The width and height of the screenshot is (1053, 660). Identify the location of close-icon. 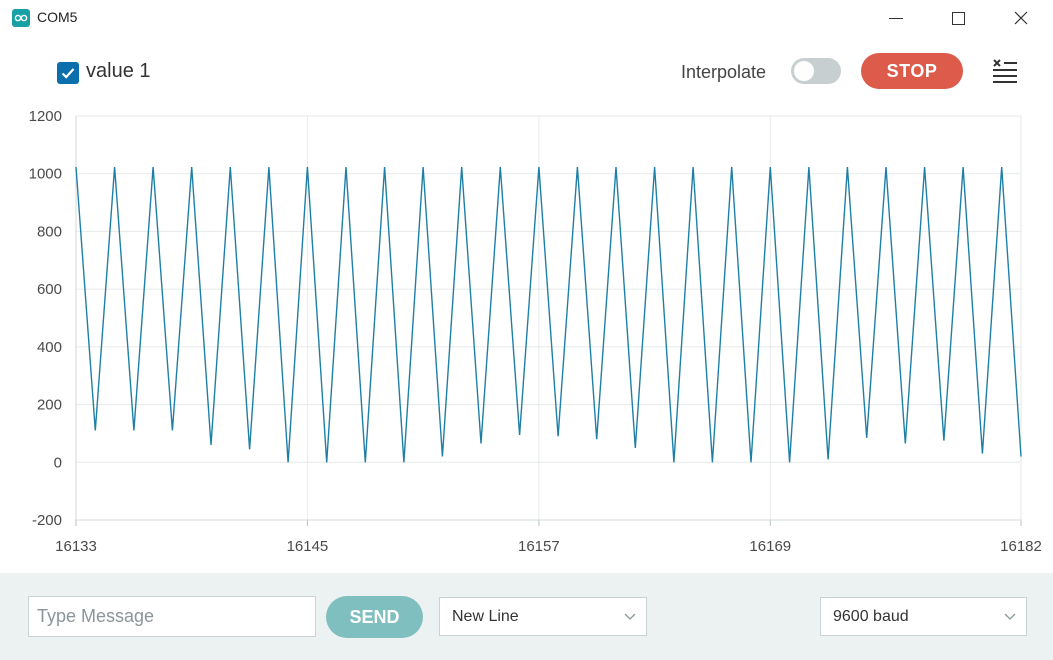
(1021, 18).